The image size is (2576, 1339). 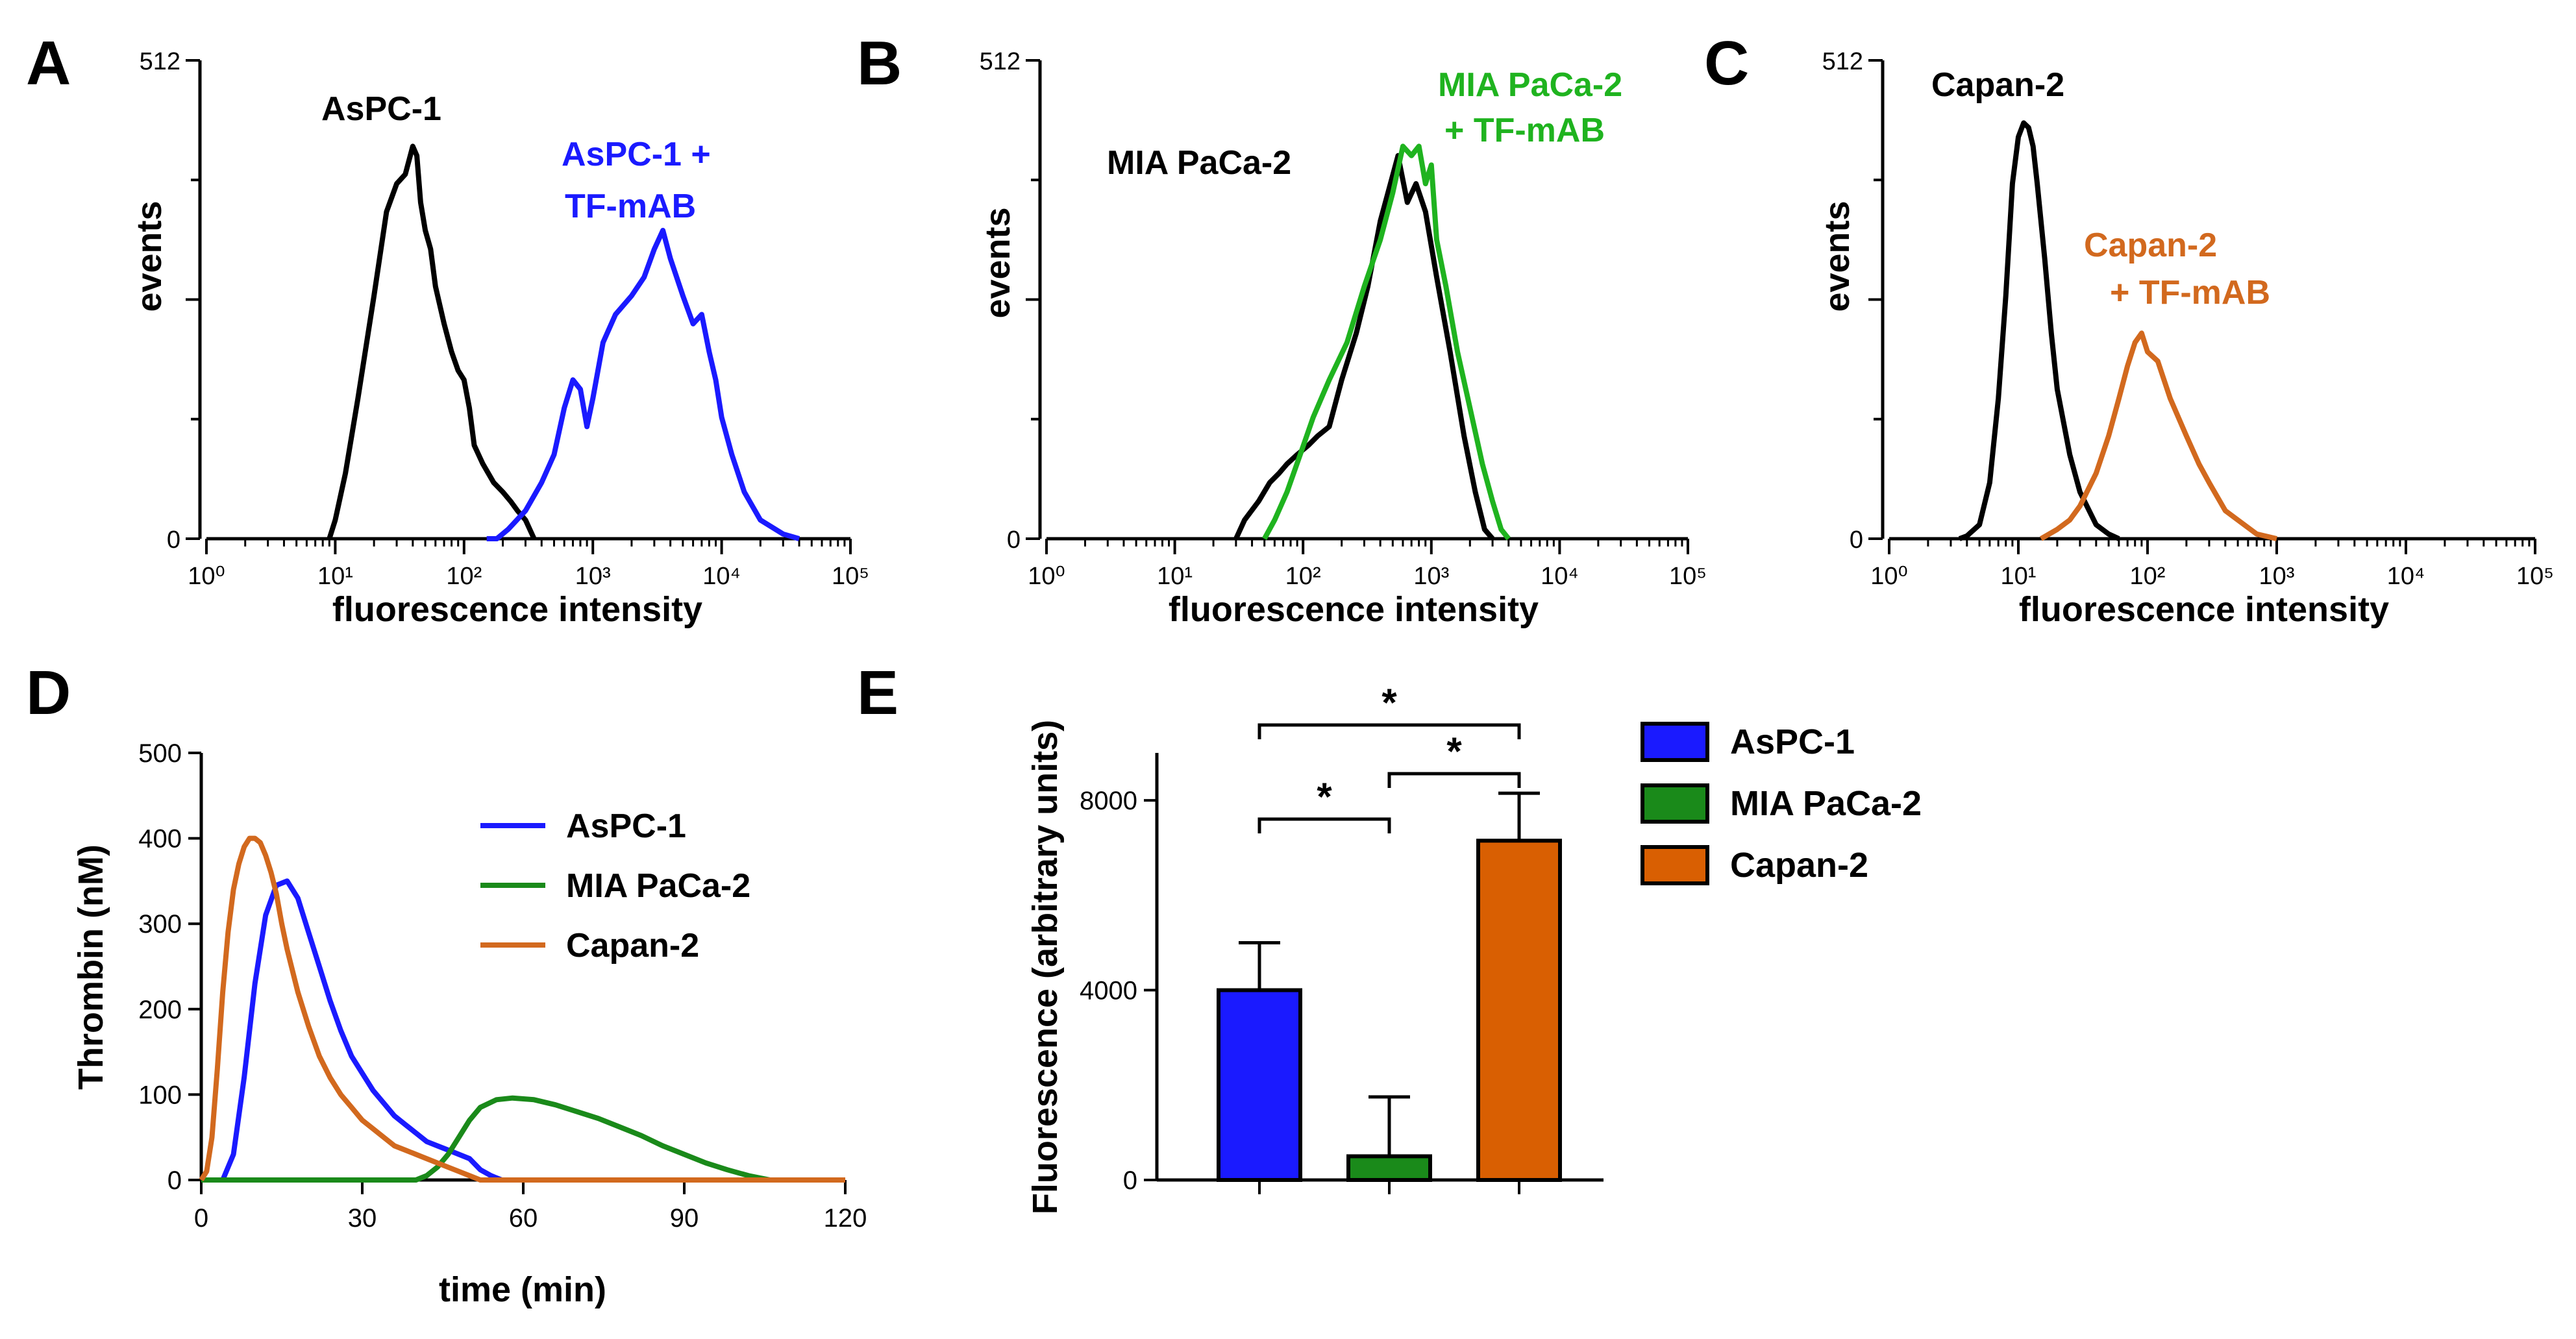 I want to click on y-tick-label: 200, so click(x=160, y=1010).